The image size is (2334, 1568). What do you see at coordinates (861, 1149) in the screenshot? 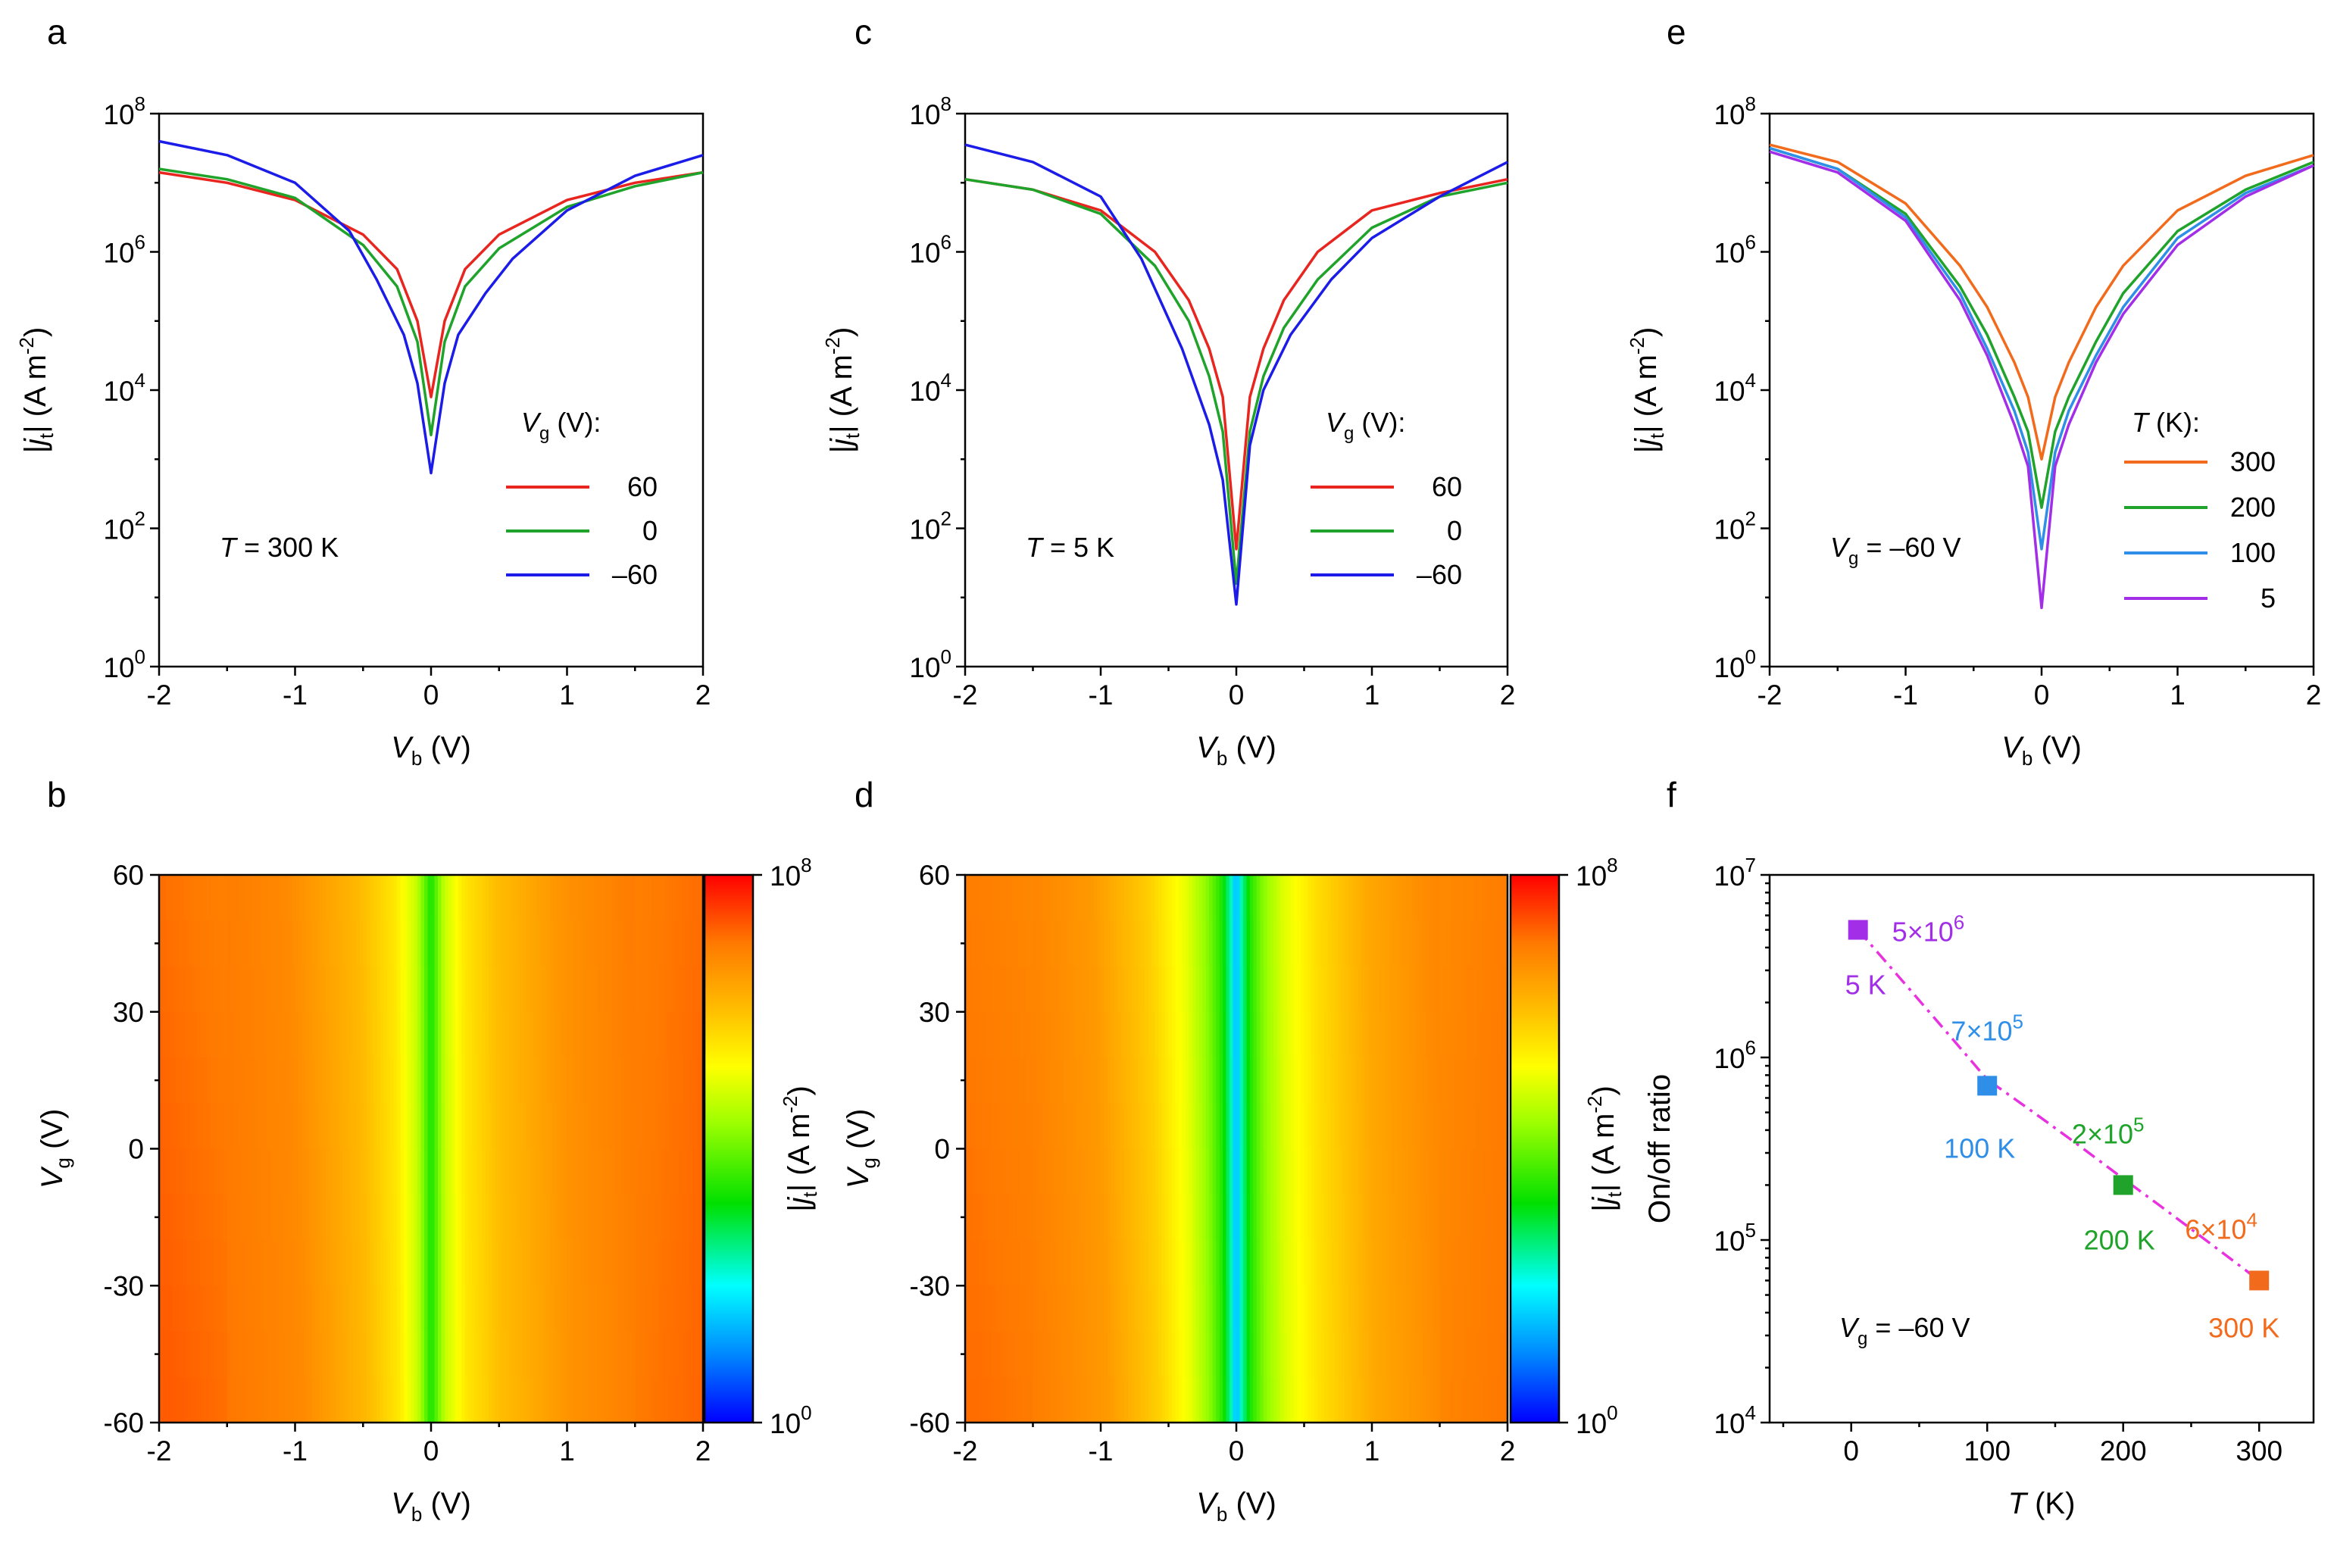
I see `y-axis-label: Vg (V)` at bounding box center [861, 1149].